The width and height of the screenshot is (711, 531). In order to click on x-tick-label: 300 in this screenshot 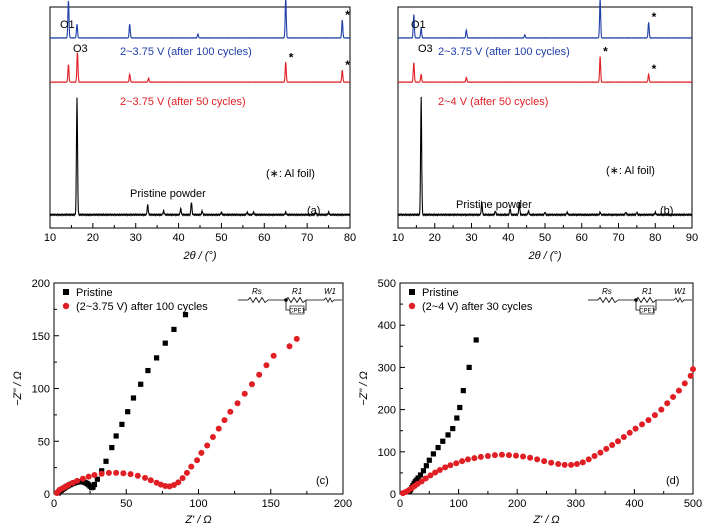, I will do `click(576, 504)`.